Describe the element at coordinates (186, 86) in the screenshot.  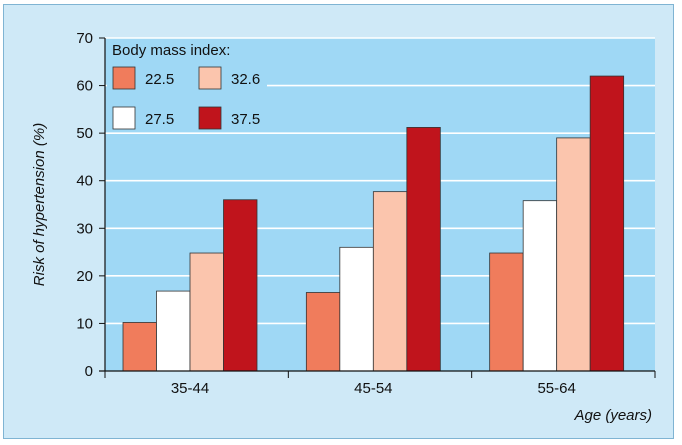
I see `legend: Body mass index: 22.5 32.6 27.5 37.5` at that location.